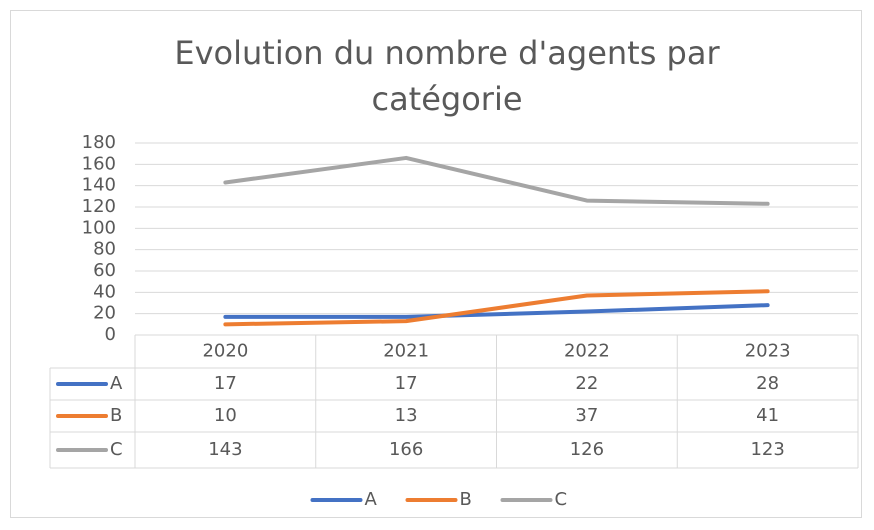 This screenshot has height=530, width=874. What do you see at coordinates (99, 185) in the screenshot?
I see `y-tick-label: 140` at bounding box center [99, 185].